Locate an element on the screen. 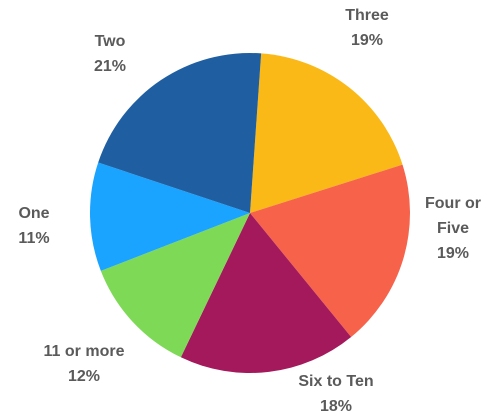 The height and width of the screenshot is (417, 496). slice-percent-label: 11% is located at coordinates (33, 238).